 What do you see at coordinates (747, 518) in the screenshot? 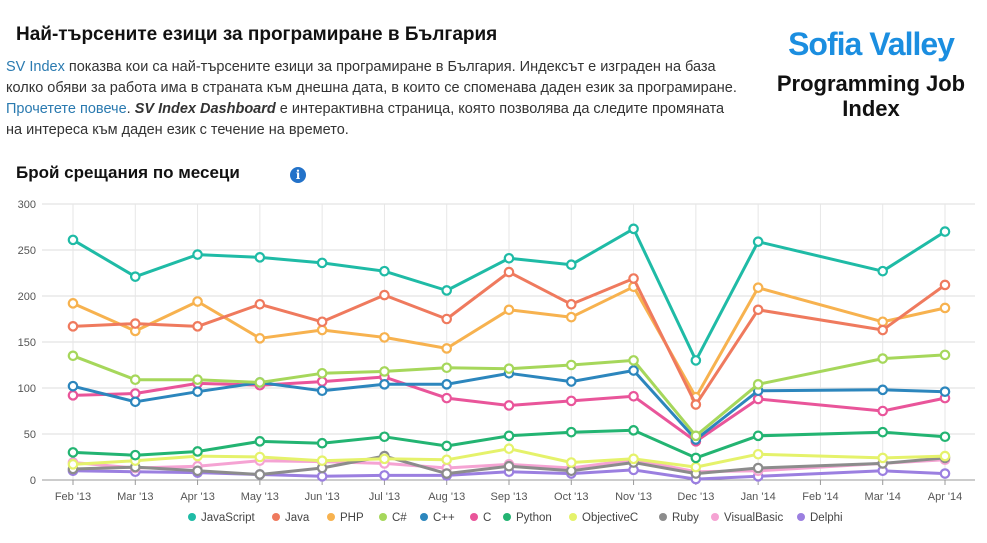
I see `legend-item-visualbasic: VisualBasic` at bounding box center [747, 518].